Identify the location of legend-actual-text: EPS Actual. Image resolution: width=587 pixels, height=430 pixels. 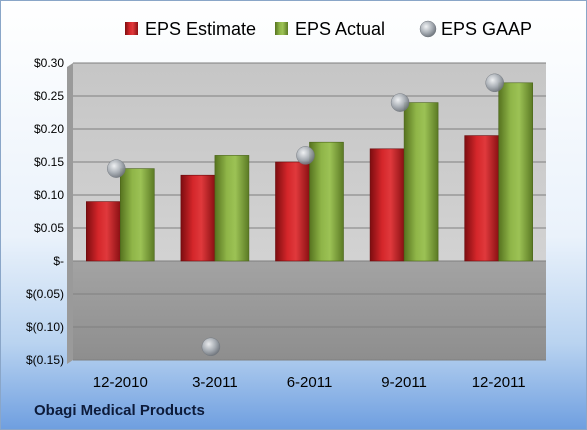
(340, 29).